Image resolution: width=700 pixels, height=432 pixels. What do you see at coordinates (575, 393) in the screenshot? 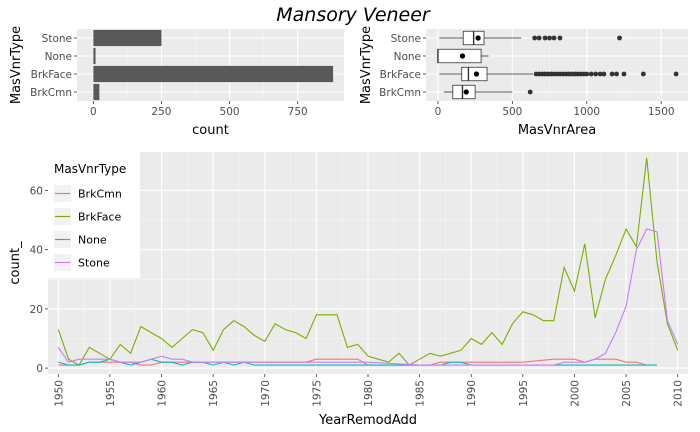
I see `line-x-tick-label: 2000` at bounding box center [575, 393].